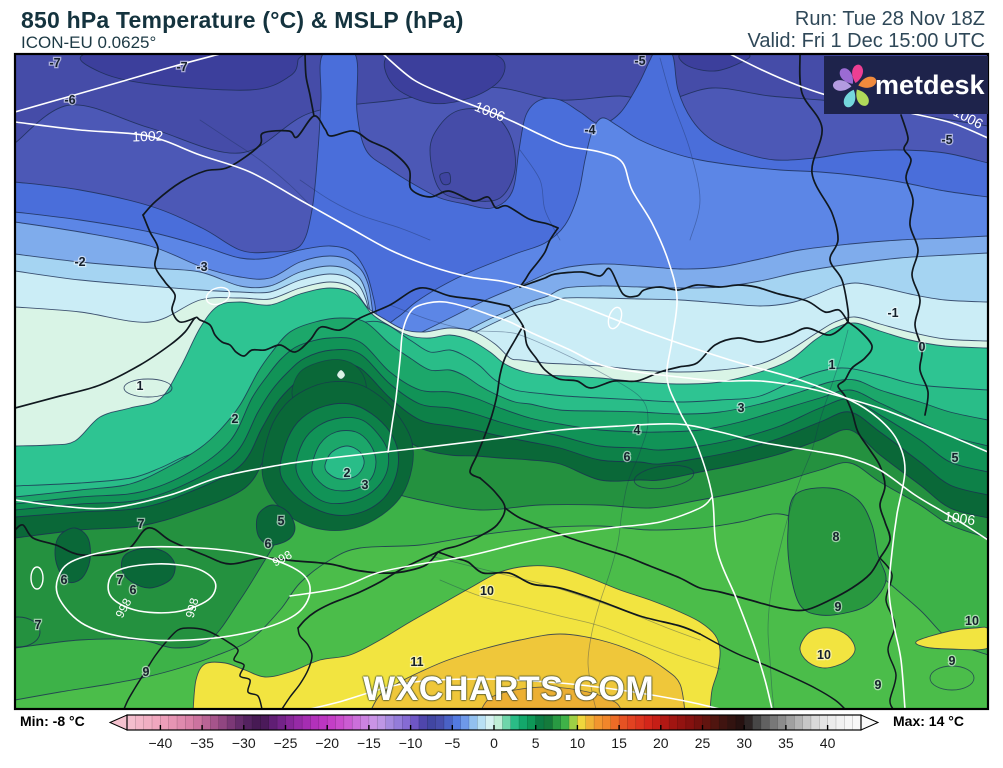 The width and height of the screenshot is (1003, 768). What do you see at coordinates (416, 662) in the screenshot?
I see `svg-text: 11` at bounding box center [416, 662].